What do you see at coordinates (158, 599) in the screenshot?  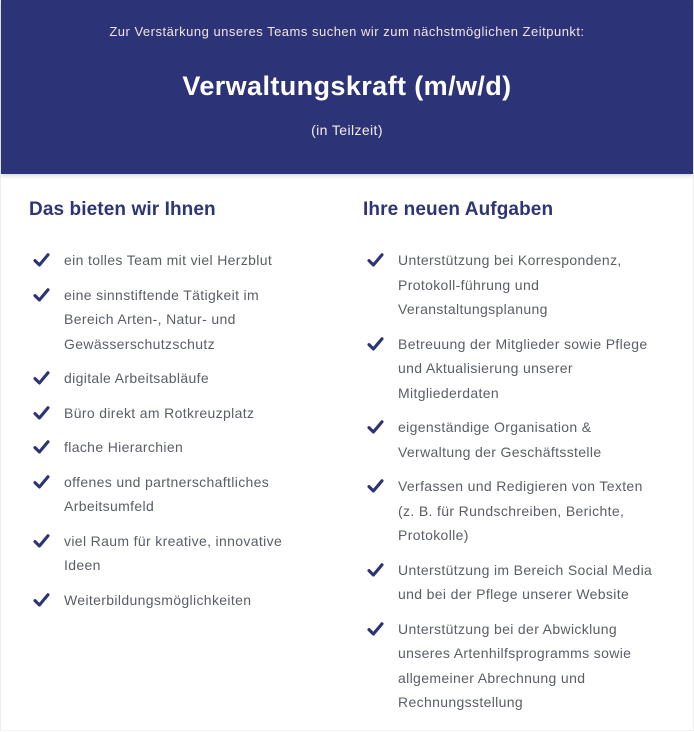 I see `list-item-text: Weiterbildungsmöglichkeiten` at bounding box center [158, 599].